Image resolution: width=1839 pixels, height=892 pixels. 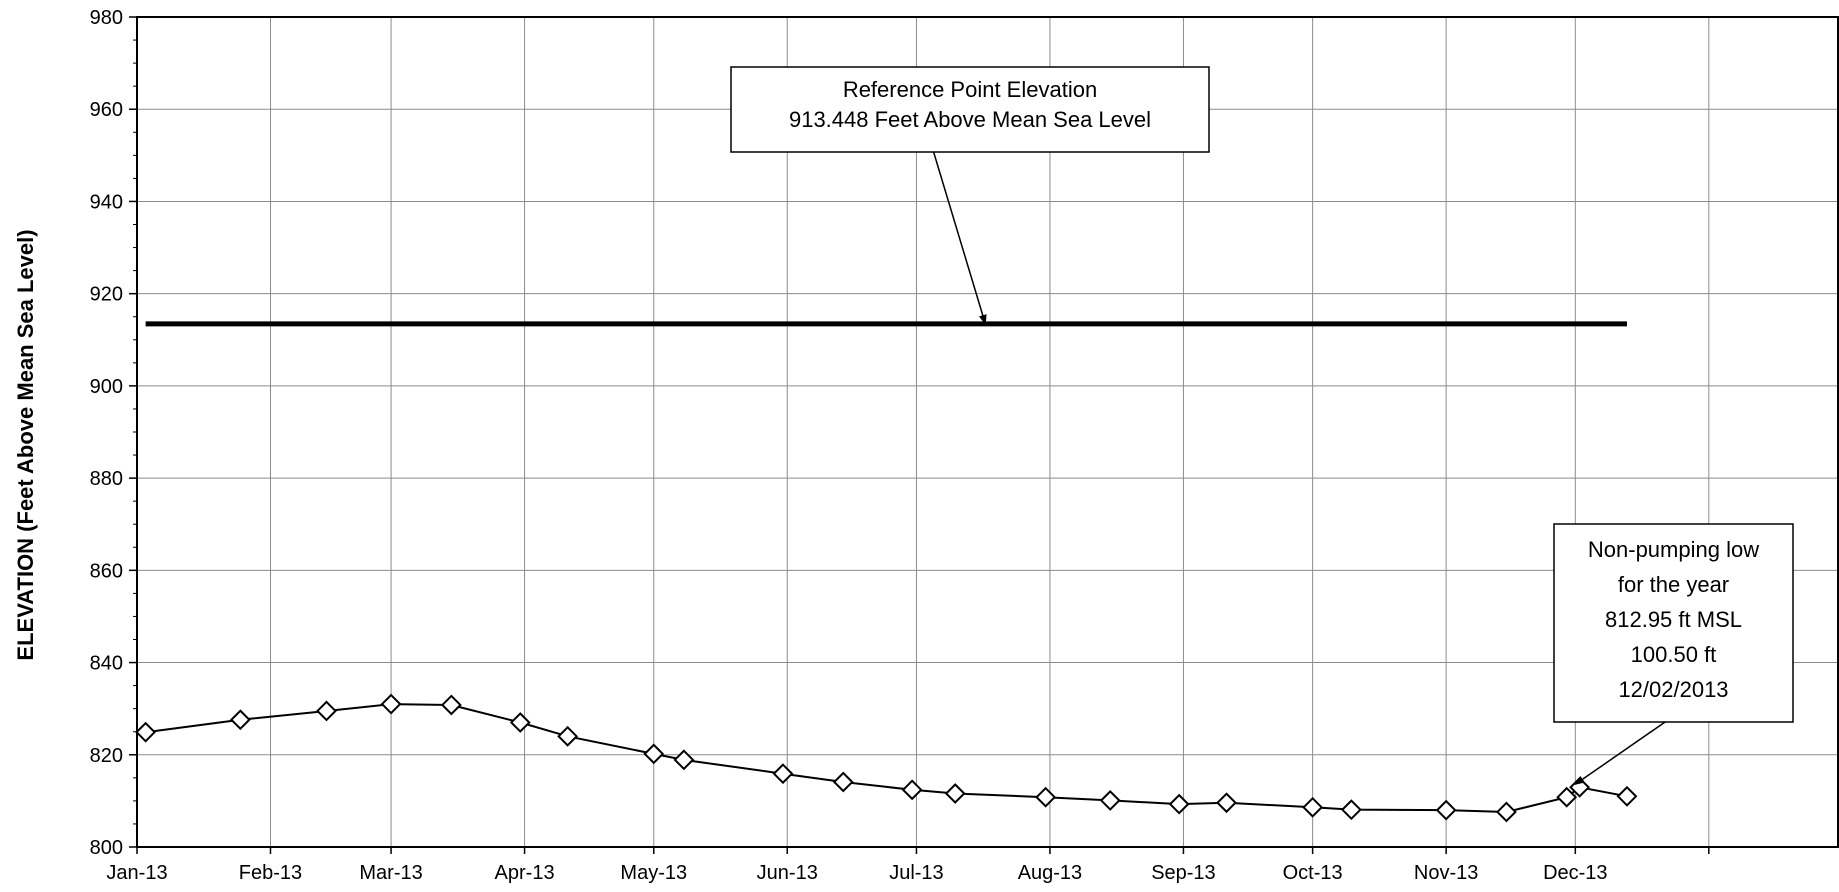 What do you see at coordinates (390, 873) in the screenshot?
I see `x-tick-label: Mar-13` at bounding box center [390, 873].